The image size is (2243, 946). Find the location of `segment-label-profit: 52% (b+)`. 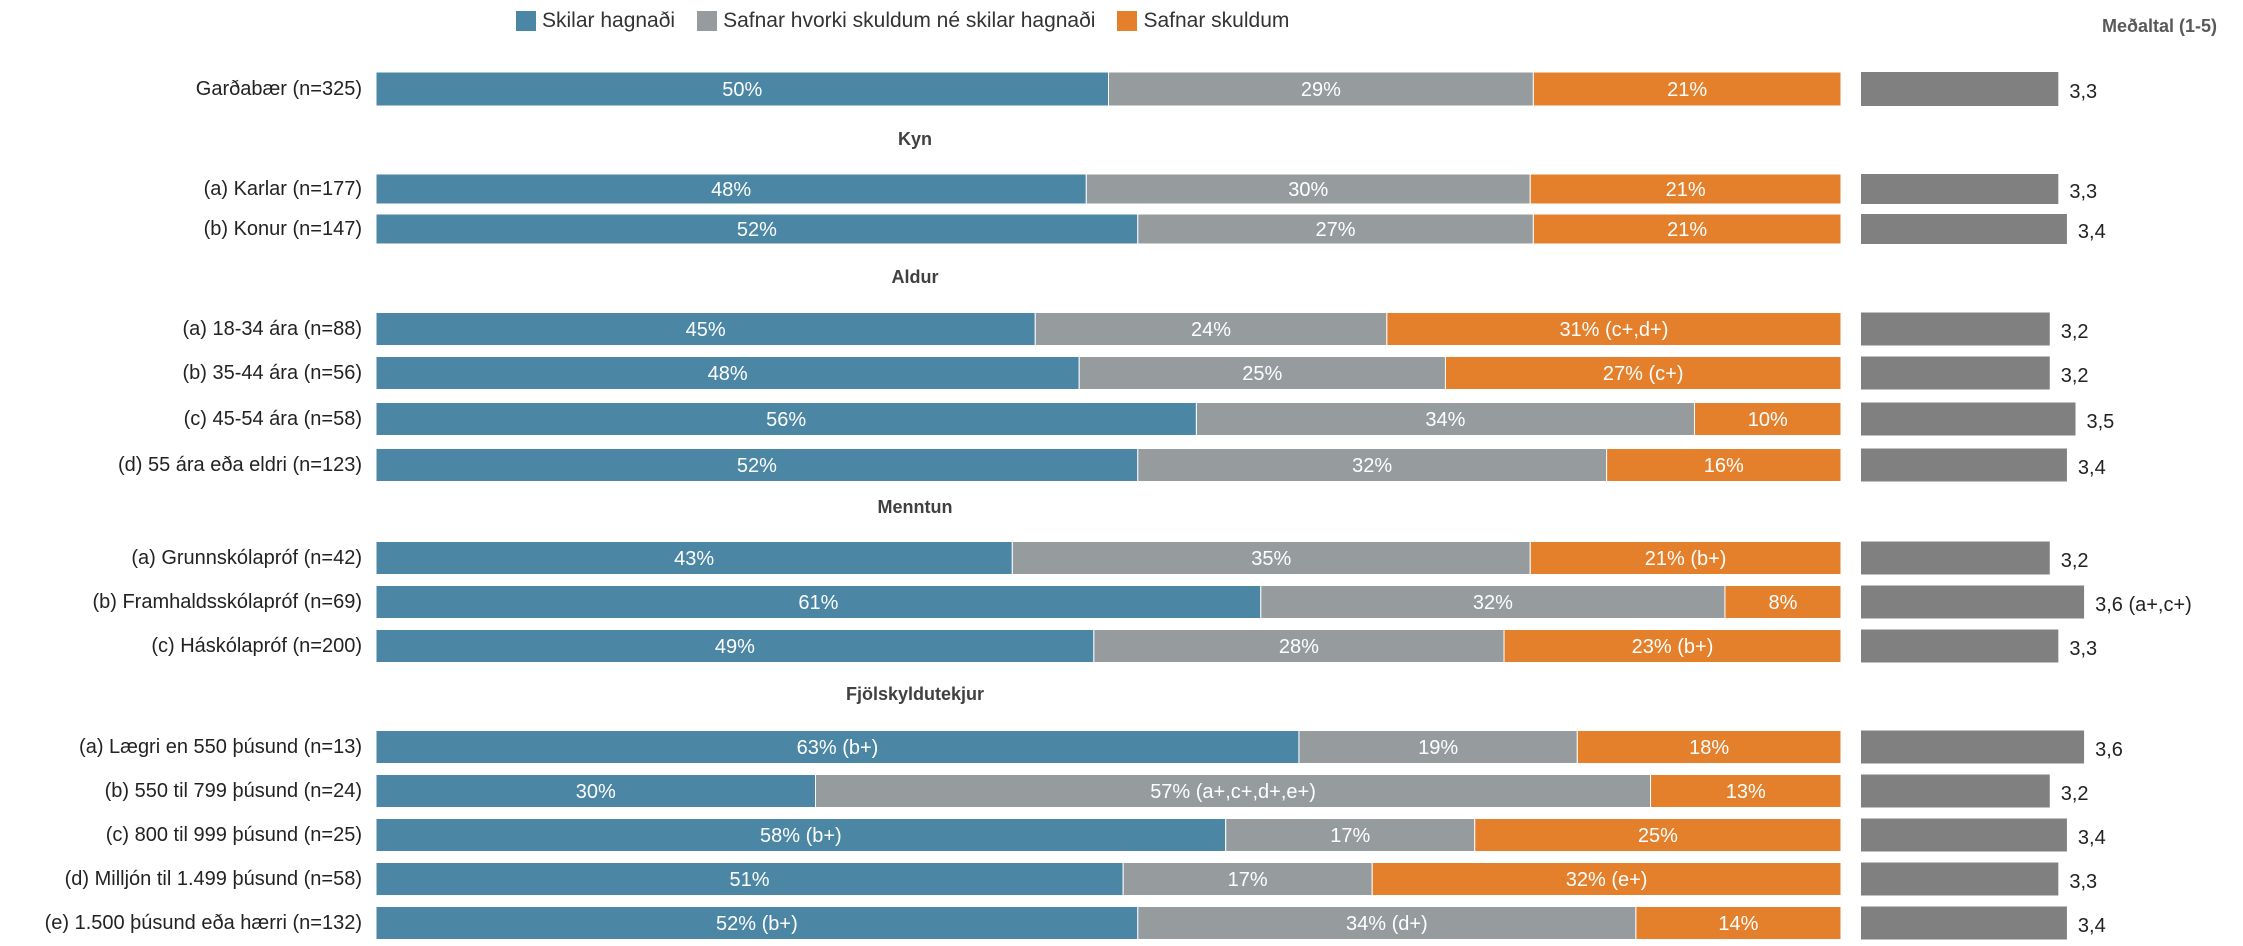

segment-label-profit: 52% (b+) is located at coordinates (757, 924).